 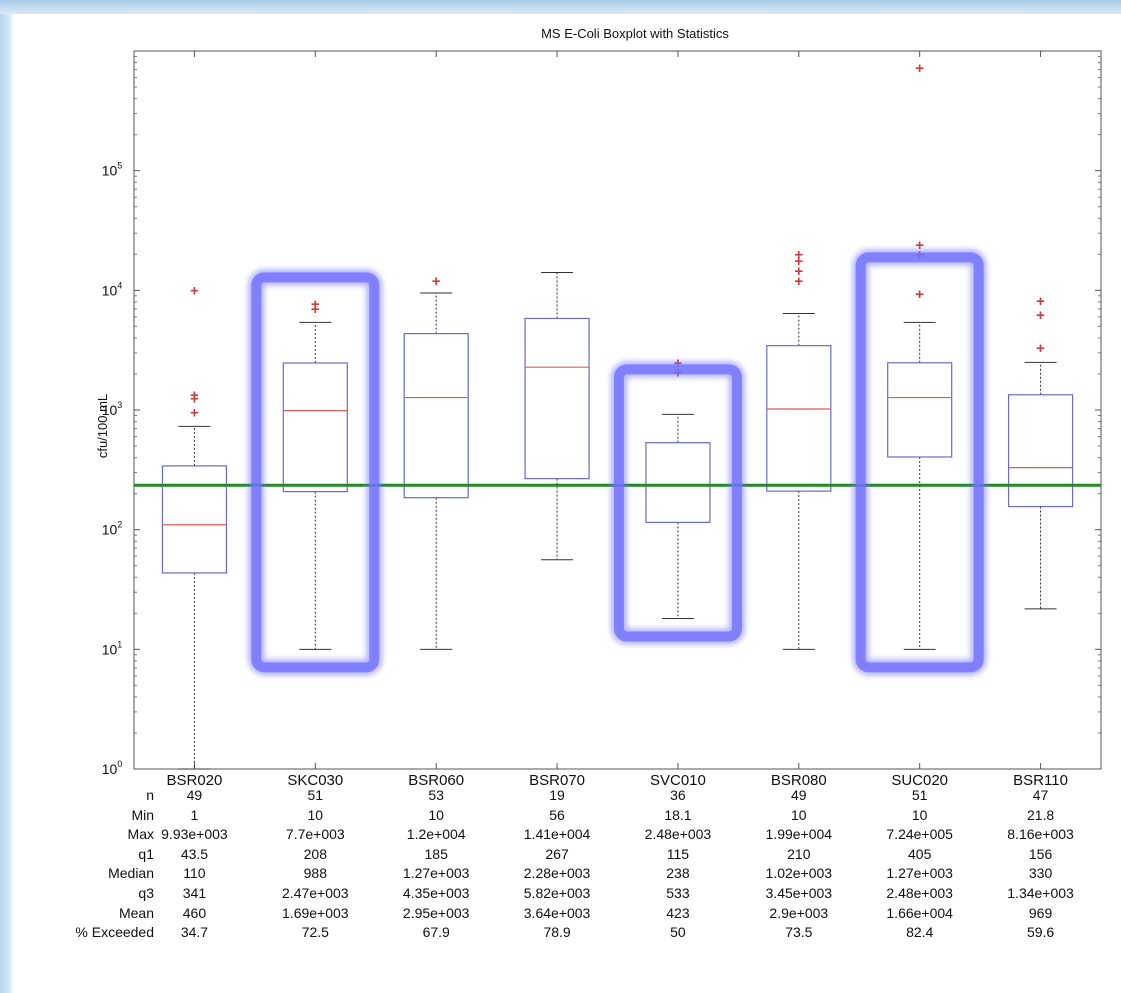 What do you see at coordinates (919, 780) in the screenshot?
I see `x-category-label: SUC020` at bounding box center [919, 780].